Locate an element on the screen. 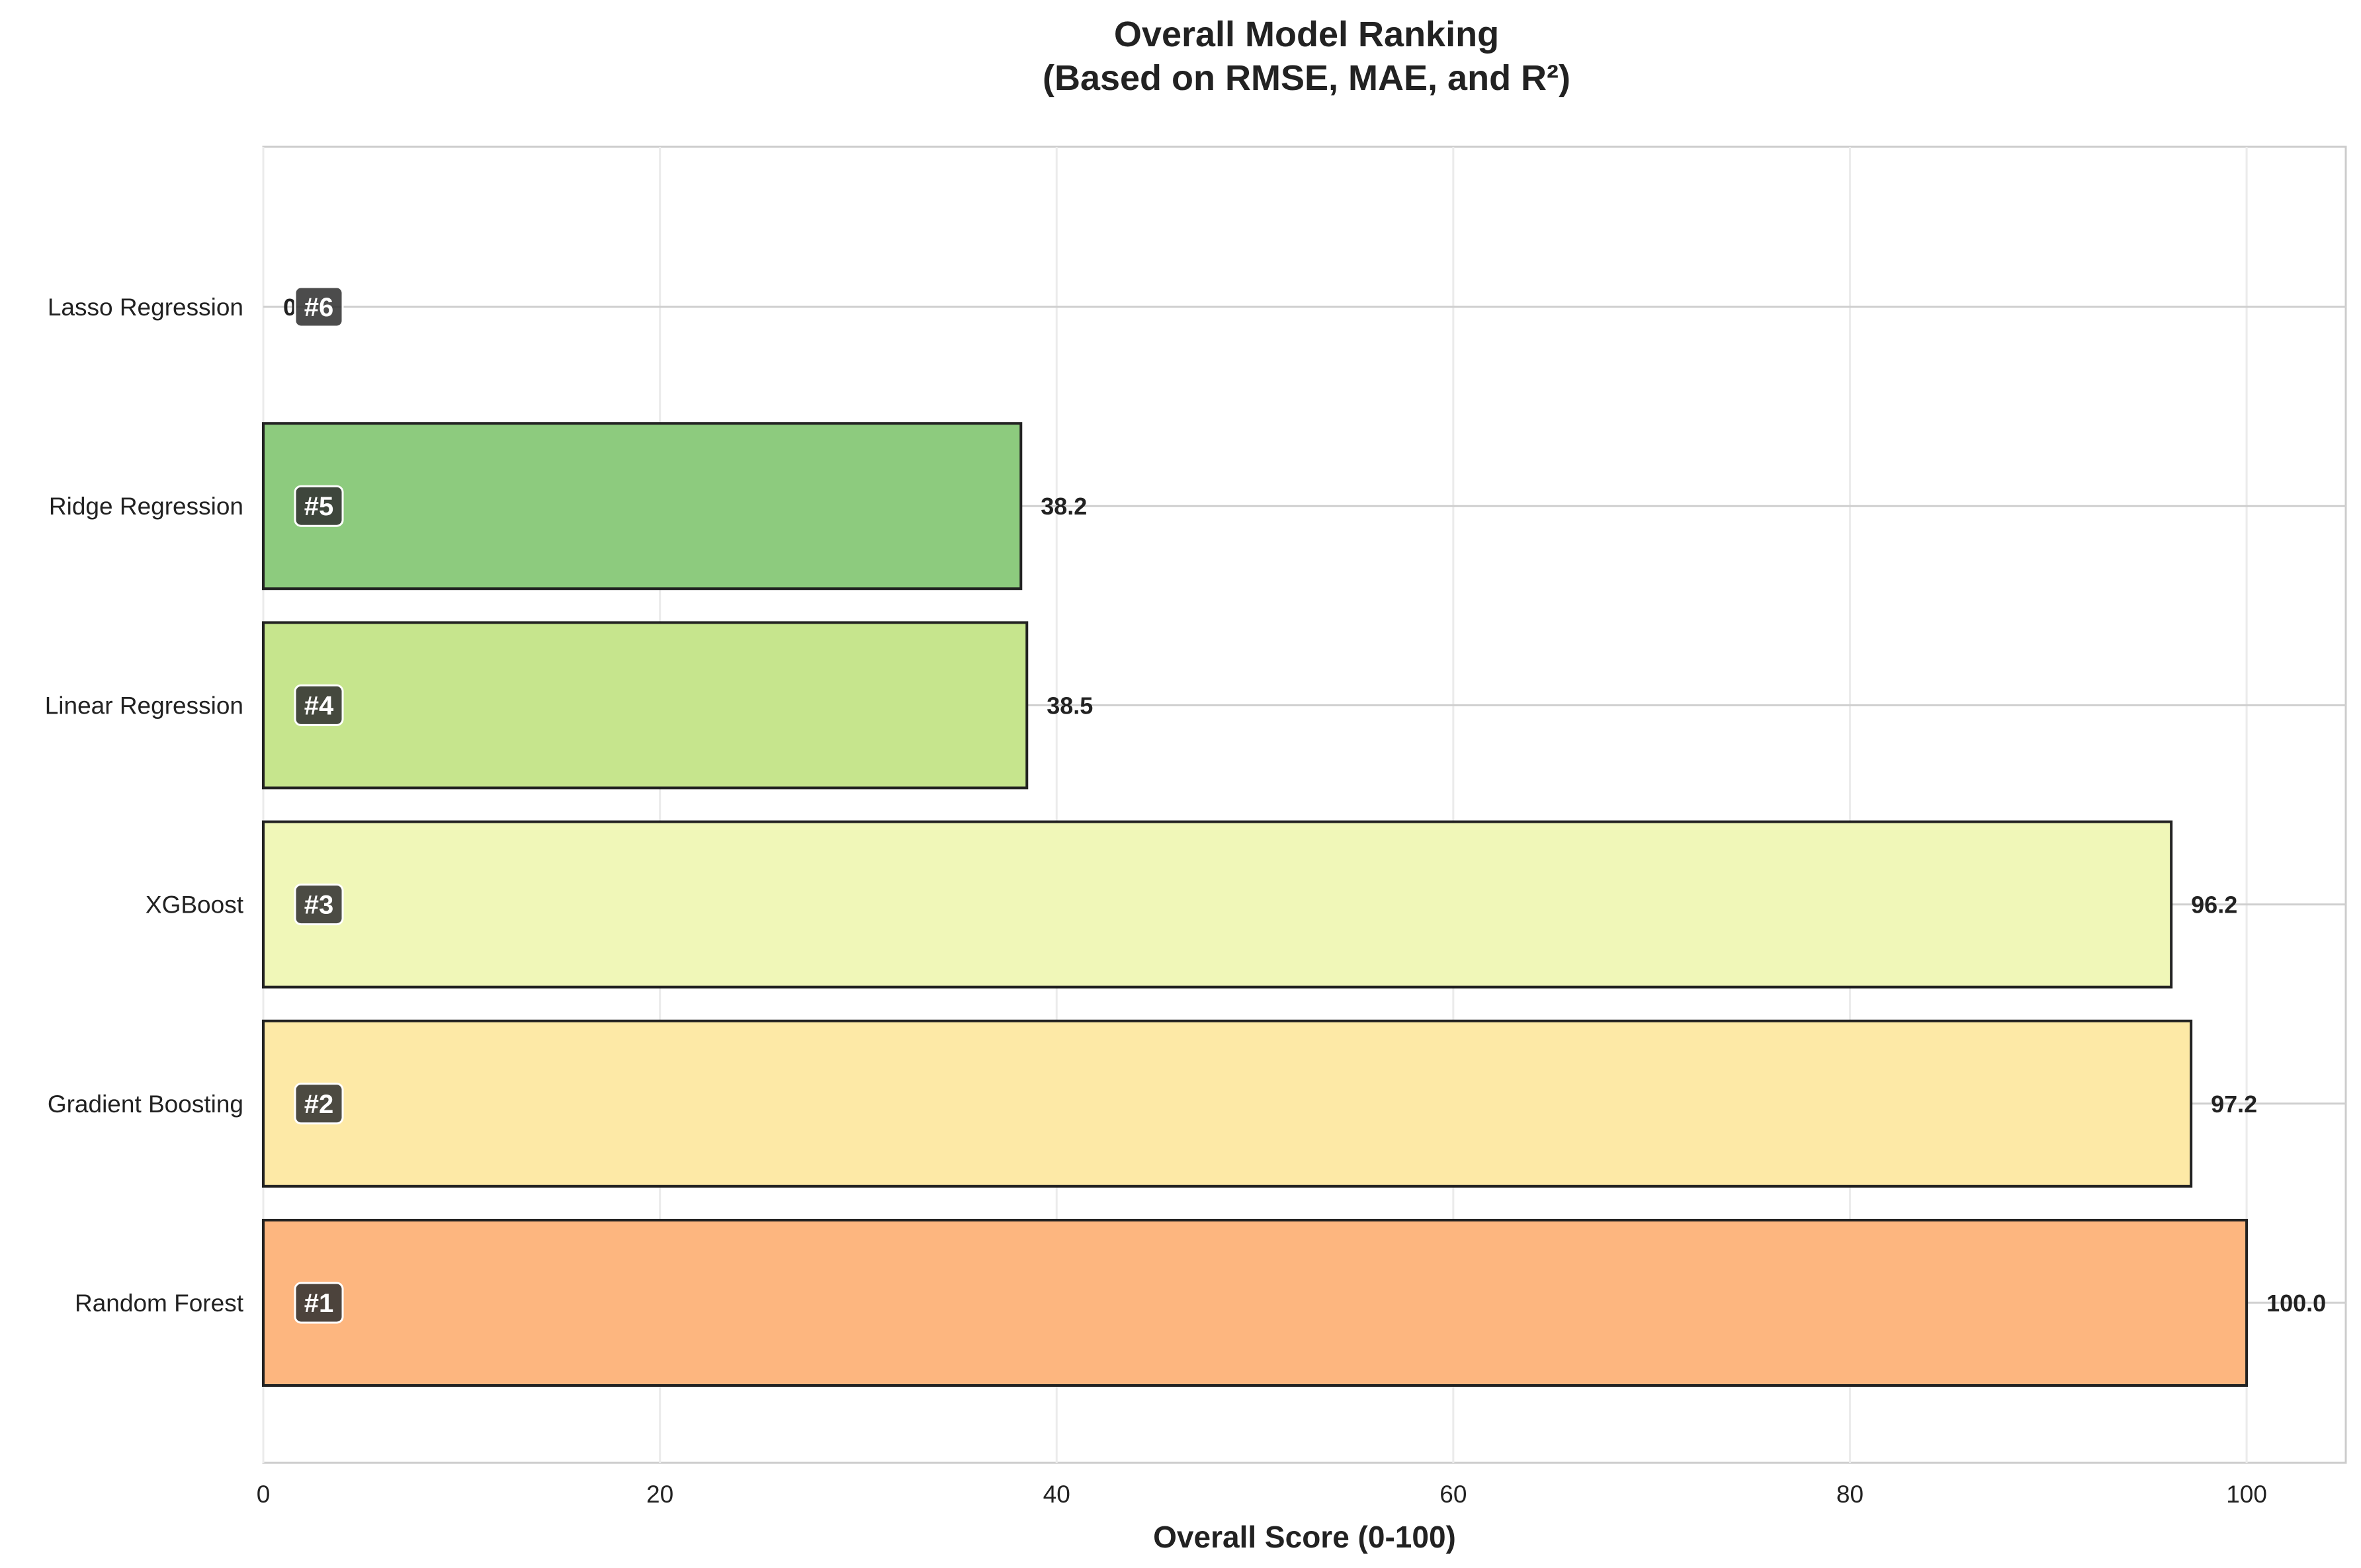  rank-label: #6 is located at coordinates (319, 307).